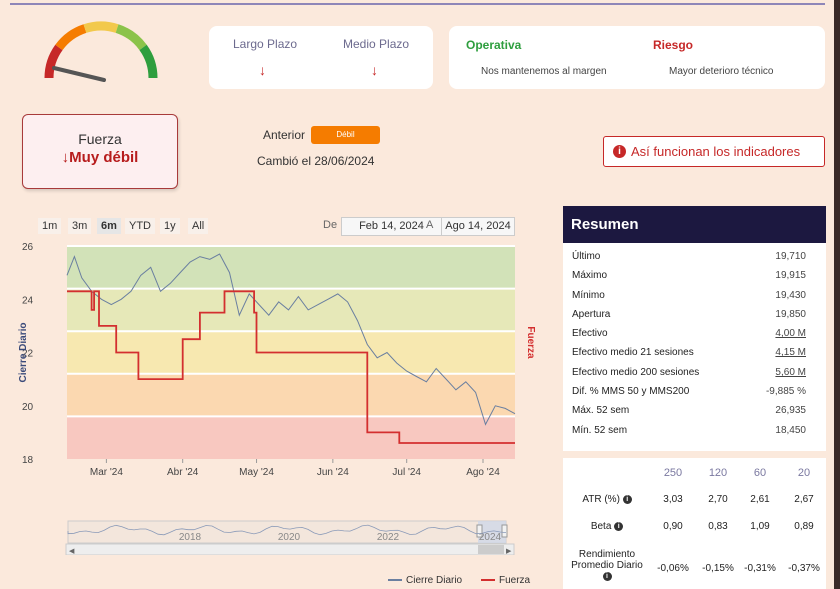 This screenshot has width=840, height=589. I want to click on indicadores-button: i Así funcionan los indicadores, so click(714, 151).